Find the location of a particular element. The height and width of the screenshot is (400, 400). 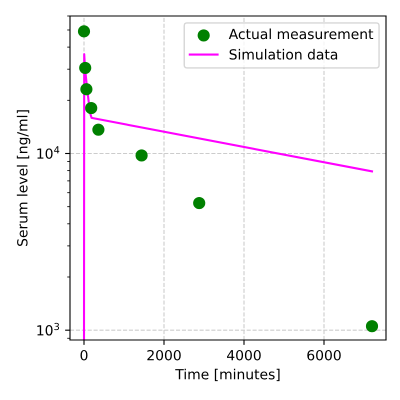

y-axis-title: Serum level [ng/ml] is located at coordinates (23, 178).